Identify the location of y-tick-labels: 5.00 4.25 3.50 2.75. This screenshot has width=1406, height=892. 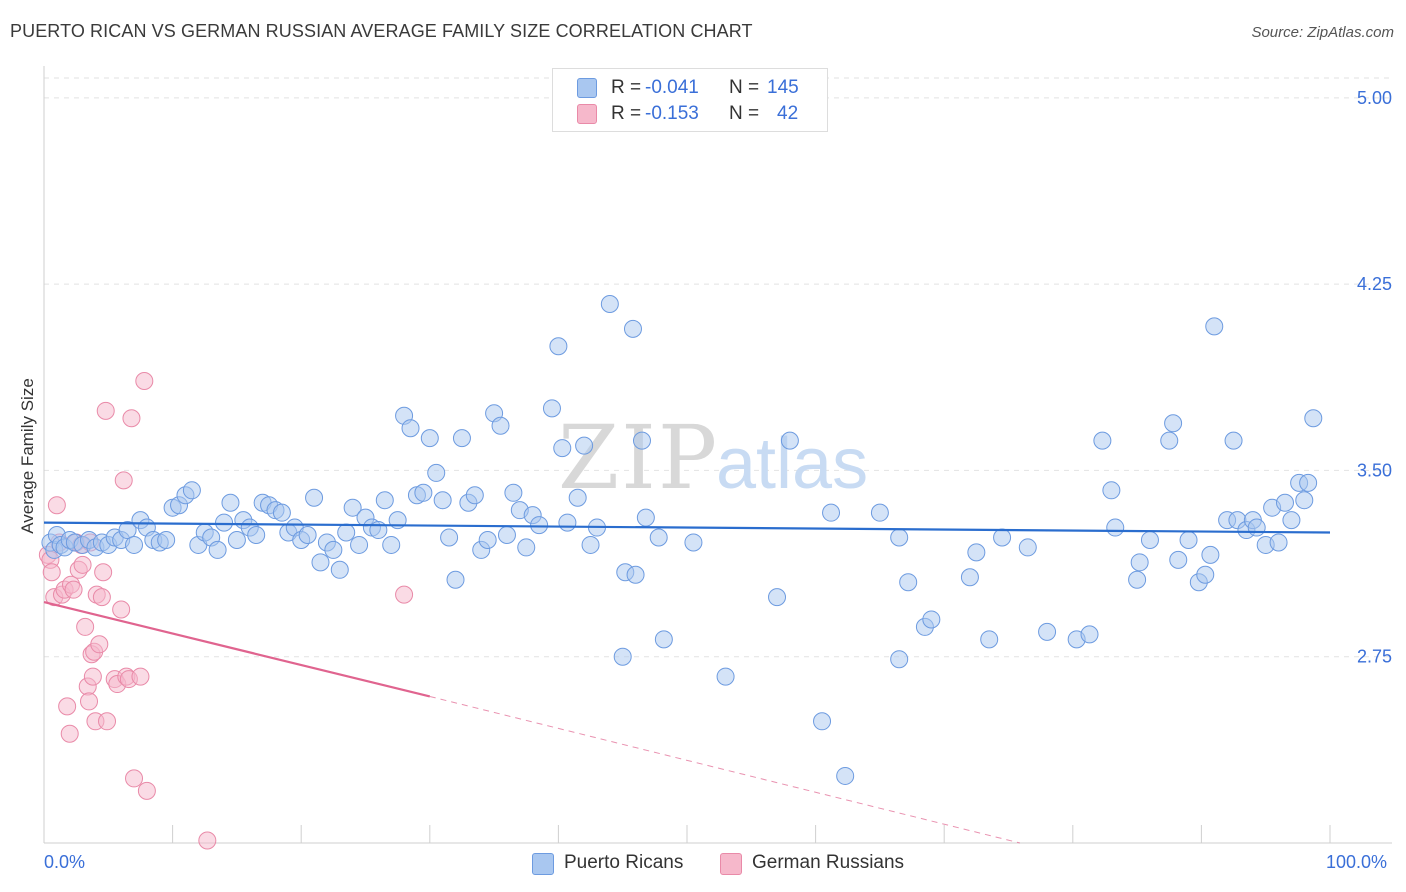
(1374, 377).